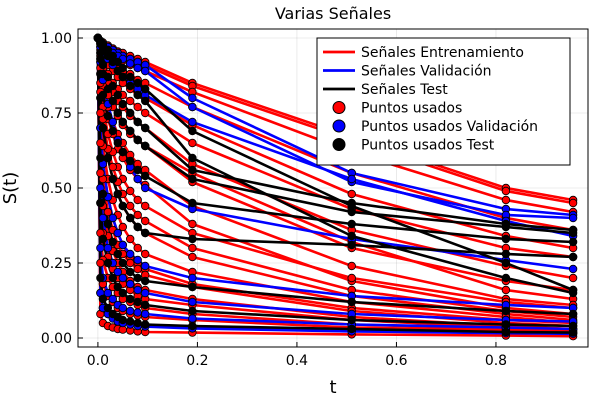  Describe the element at coordinates (56, 339) in the screenshot. I see `y-tick-label: 0.00` at that location.